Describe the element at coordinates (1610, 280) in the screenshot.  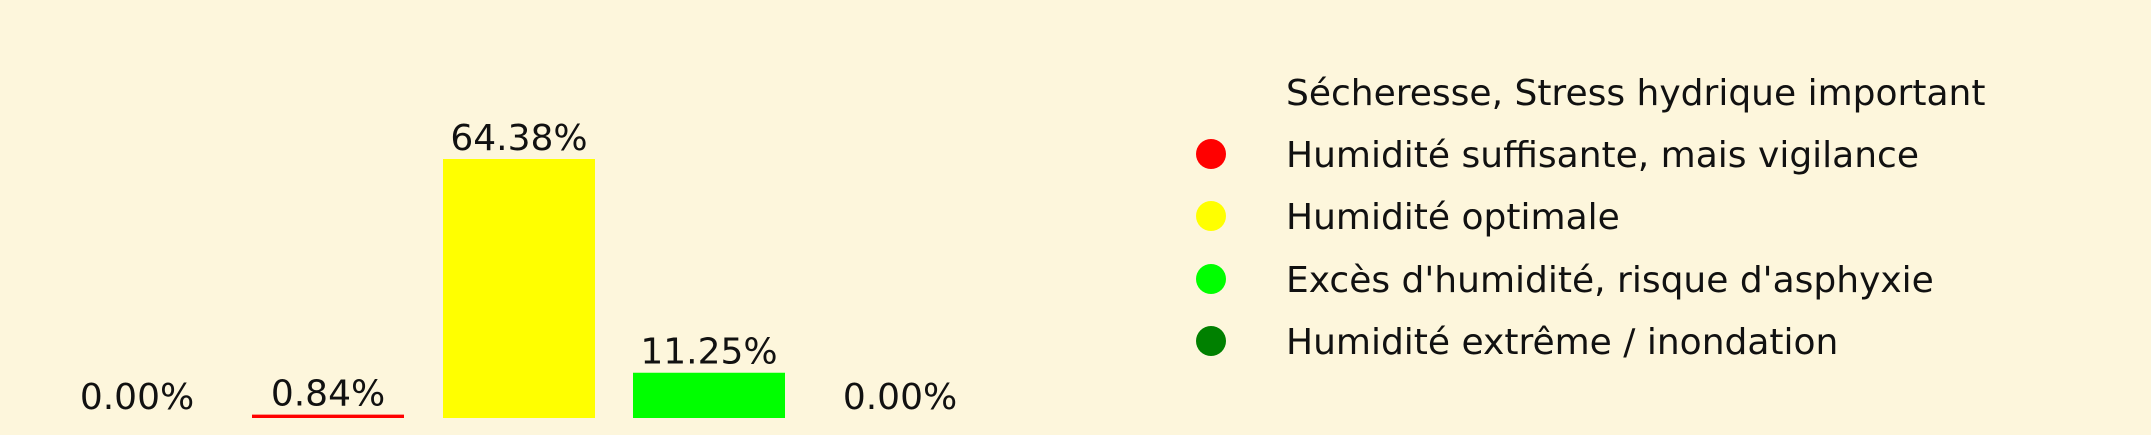
I see `legend-label-4: Excès d'humidité, risque d'asphyxie` at that location.